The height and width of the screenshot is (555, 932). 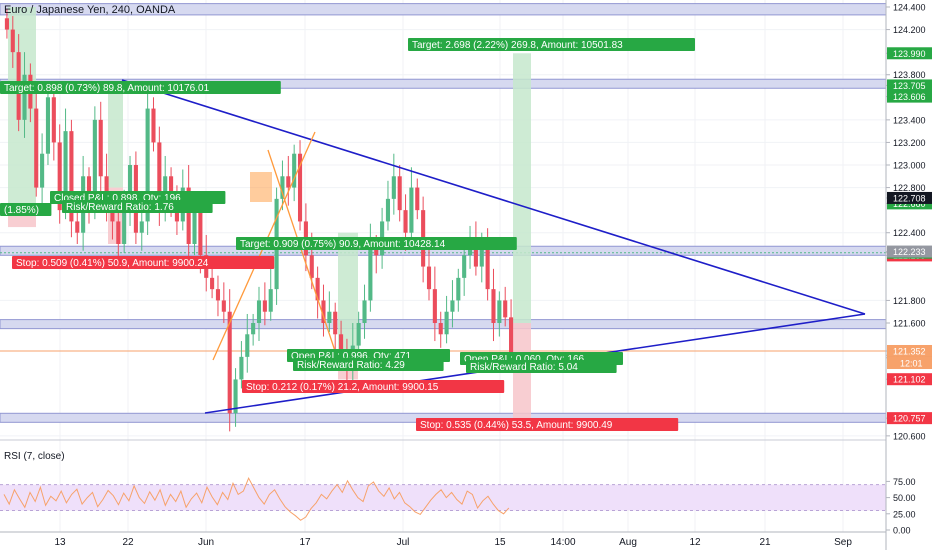 What do you see at coordinates (909, 233) in the screenshot?
I see `price-tick-label: 122.400` at bounding box center [909, 233].